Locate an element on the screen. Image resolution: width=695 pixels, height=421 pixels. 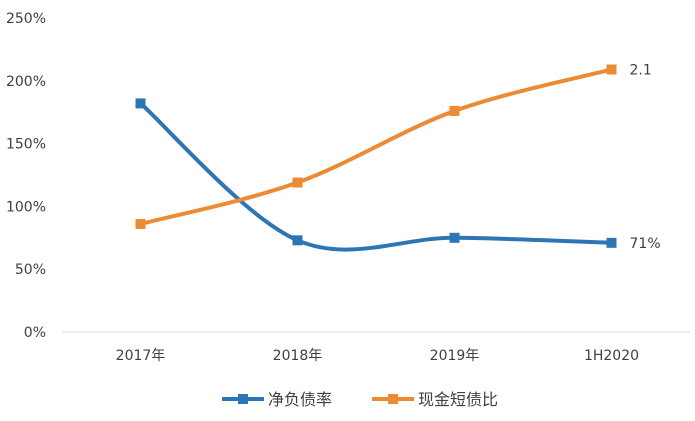
y-tick-label: 0% is located at coordinates (35, 333).